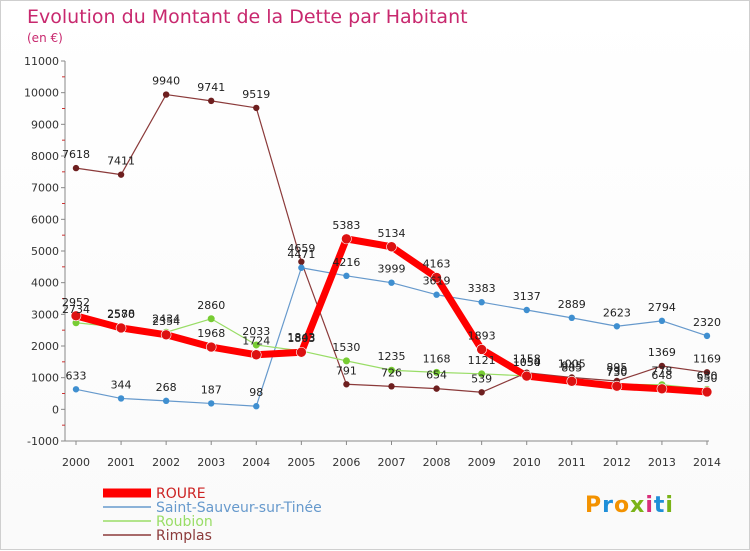  Describe the element at coordinates (45, 251) in the screenshot. I see `y-tick-label: 5000` at that location.